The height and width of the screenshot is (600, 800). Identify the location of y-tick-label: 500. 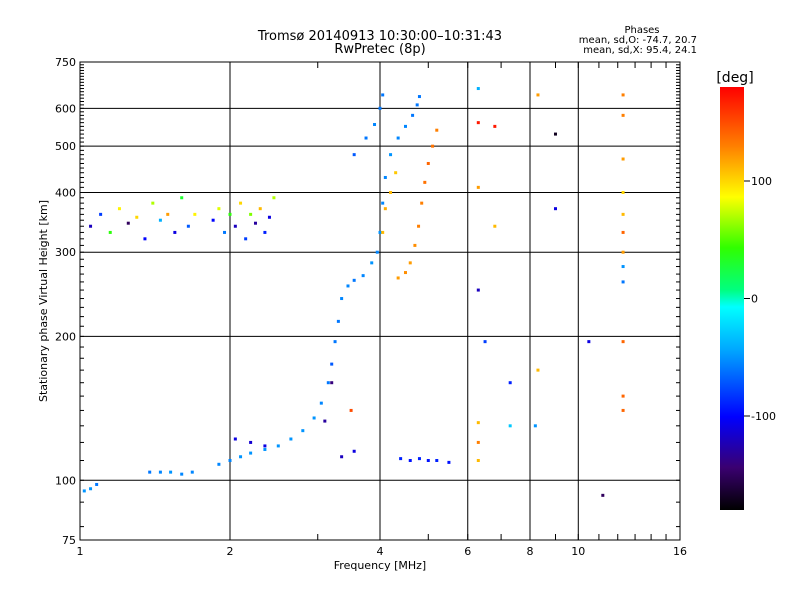
(65, 146).